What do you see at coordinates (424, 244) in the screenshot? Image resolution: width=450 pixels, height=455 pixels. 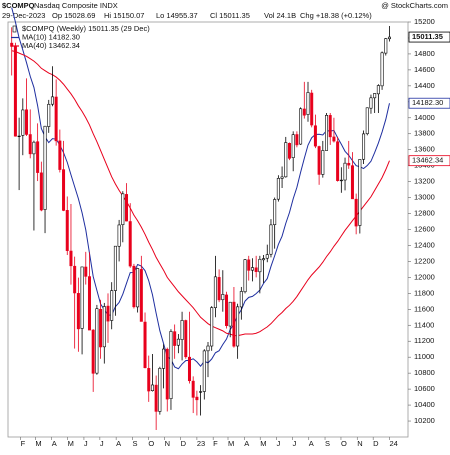 I see `y-tick-label: 12400` at bounding box center [424, 244].